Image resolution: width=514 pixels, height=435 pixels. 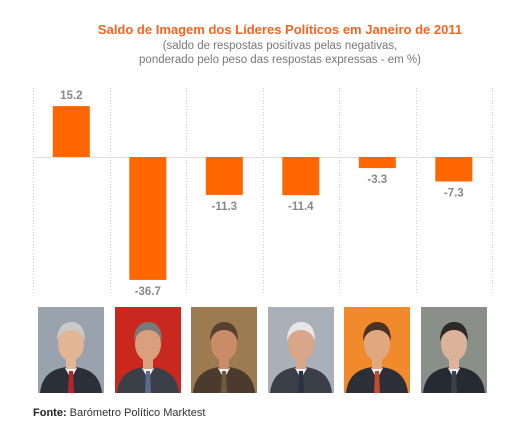 What do you see at coordinates (301, 207) in the screenshot?
I see `value-label-4: -11.4` at bounding box center [301, 207].